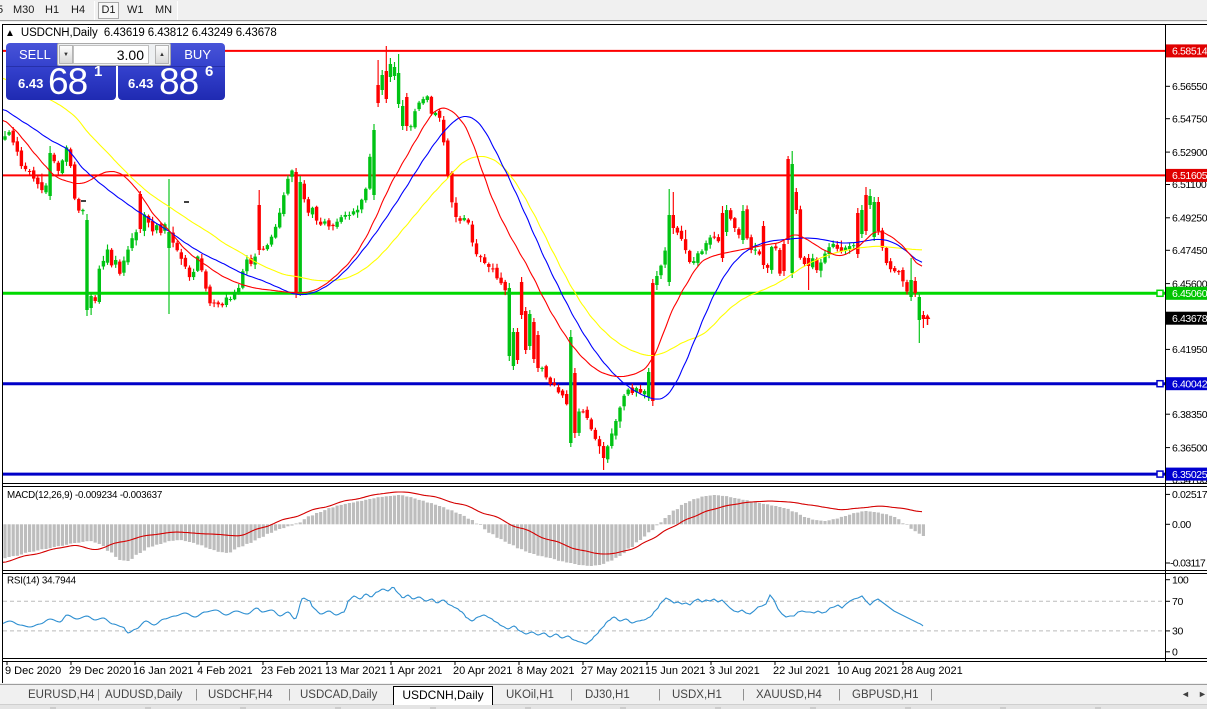 This screenshot has width=1207, height=709. I want to click on svg-text: 6.56550, so click(1189, 87).